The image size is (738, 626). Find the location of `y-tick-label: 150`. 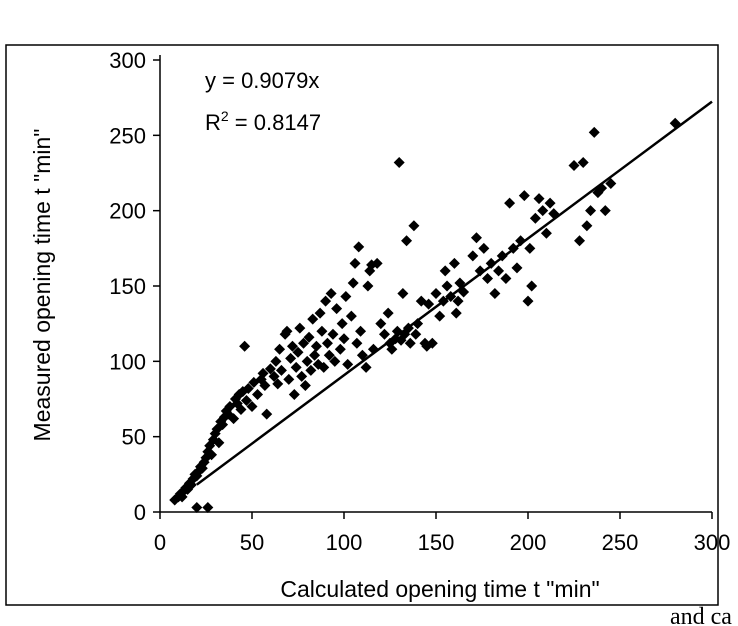

y-tick-label: 150 is located at coordinates (127, 286).